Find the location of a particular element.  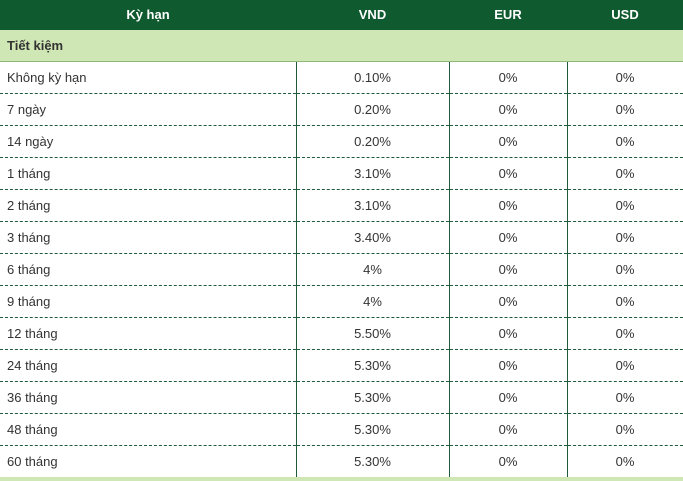

header-term: Kỳ hạn is located at coordinates (148, 15).